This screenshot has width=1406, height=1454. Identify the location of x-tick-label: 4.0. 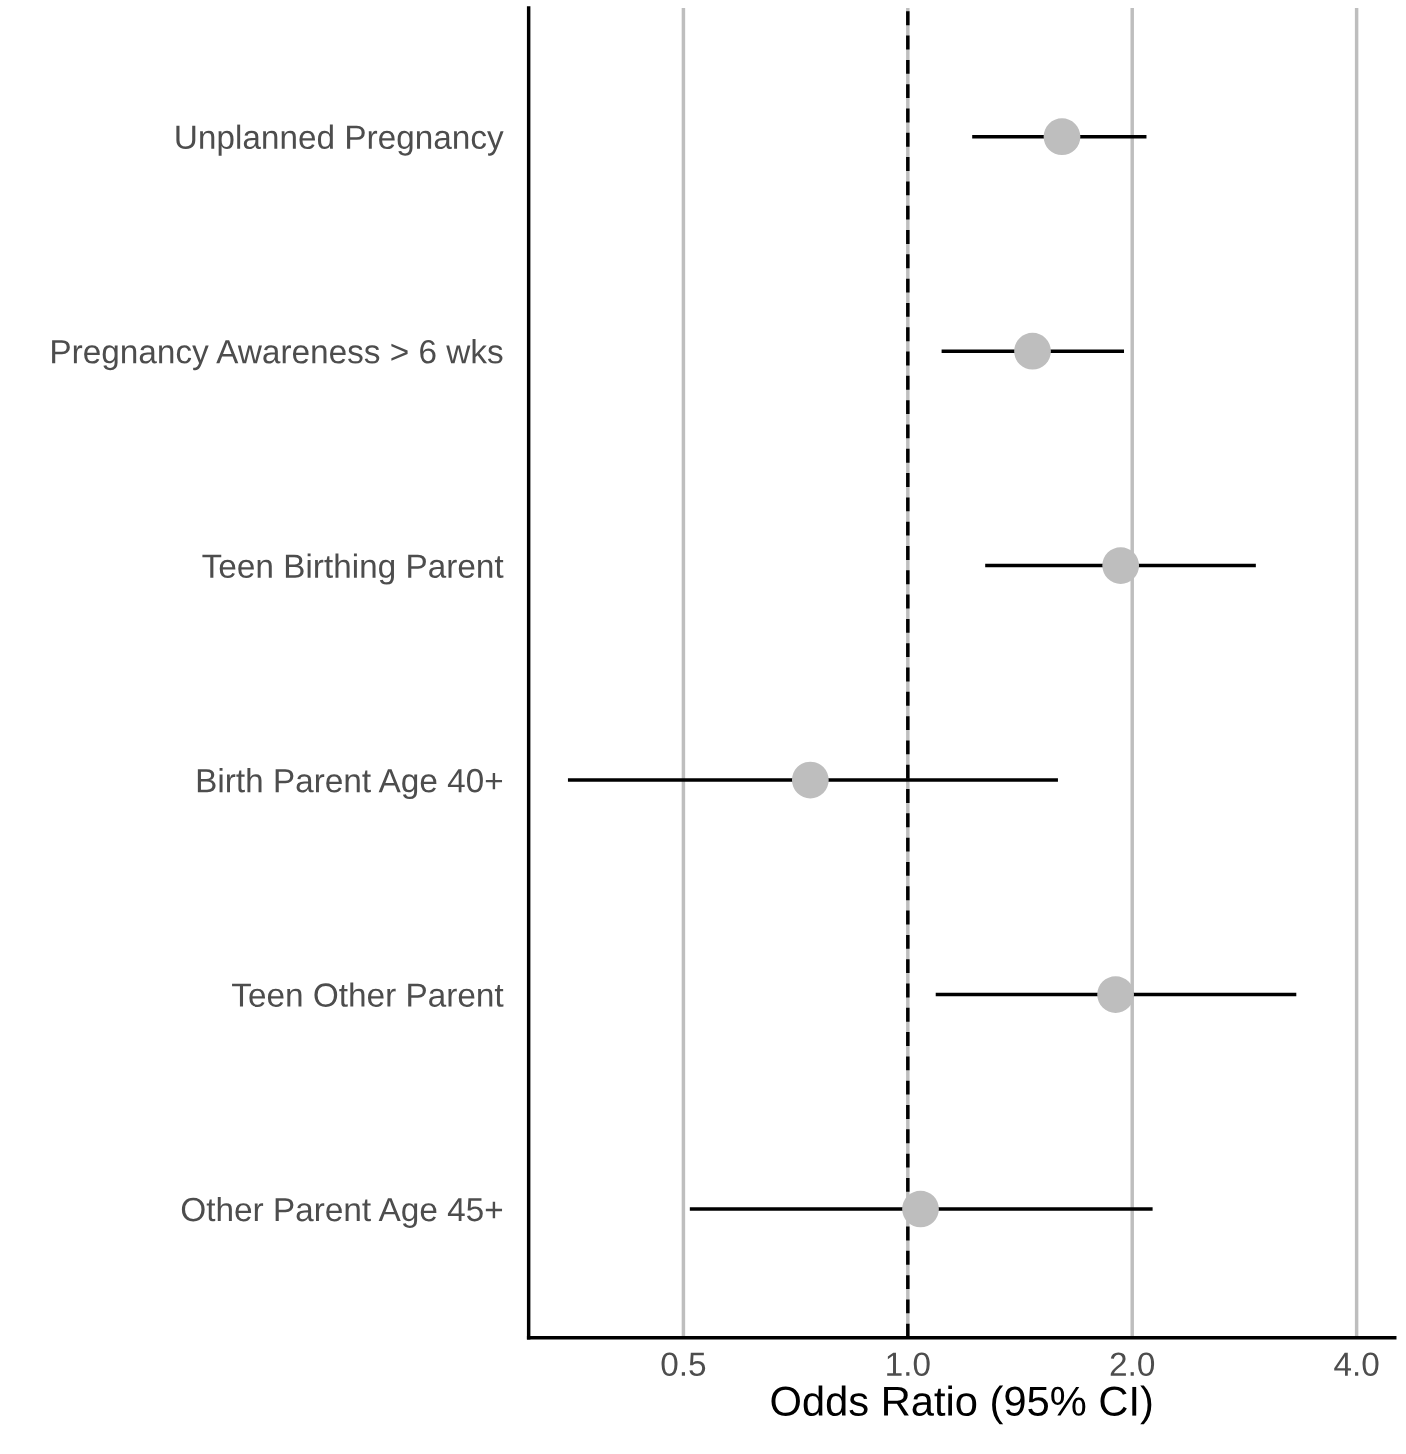
(1356, 1364).